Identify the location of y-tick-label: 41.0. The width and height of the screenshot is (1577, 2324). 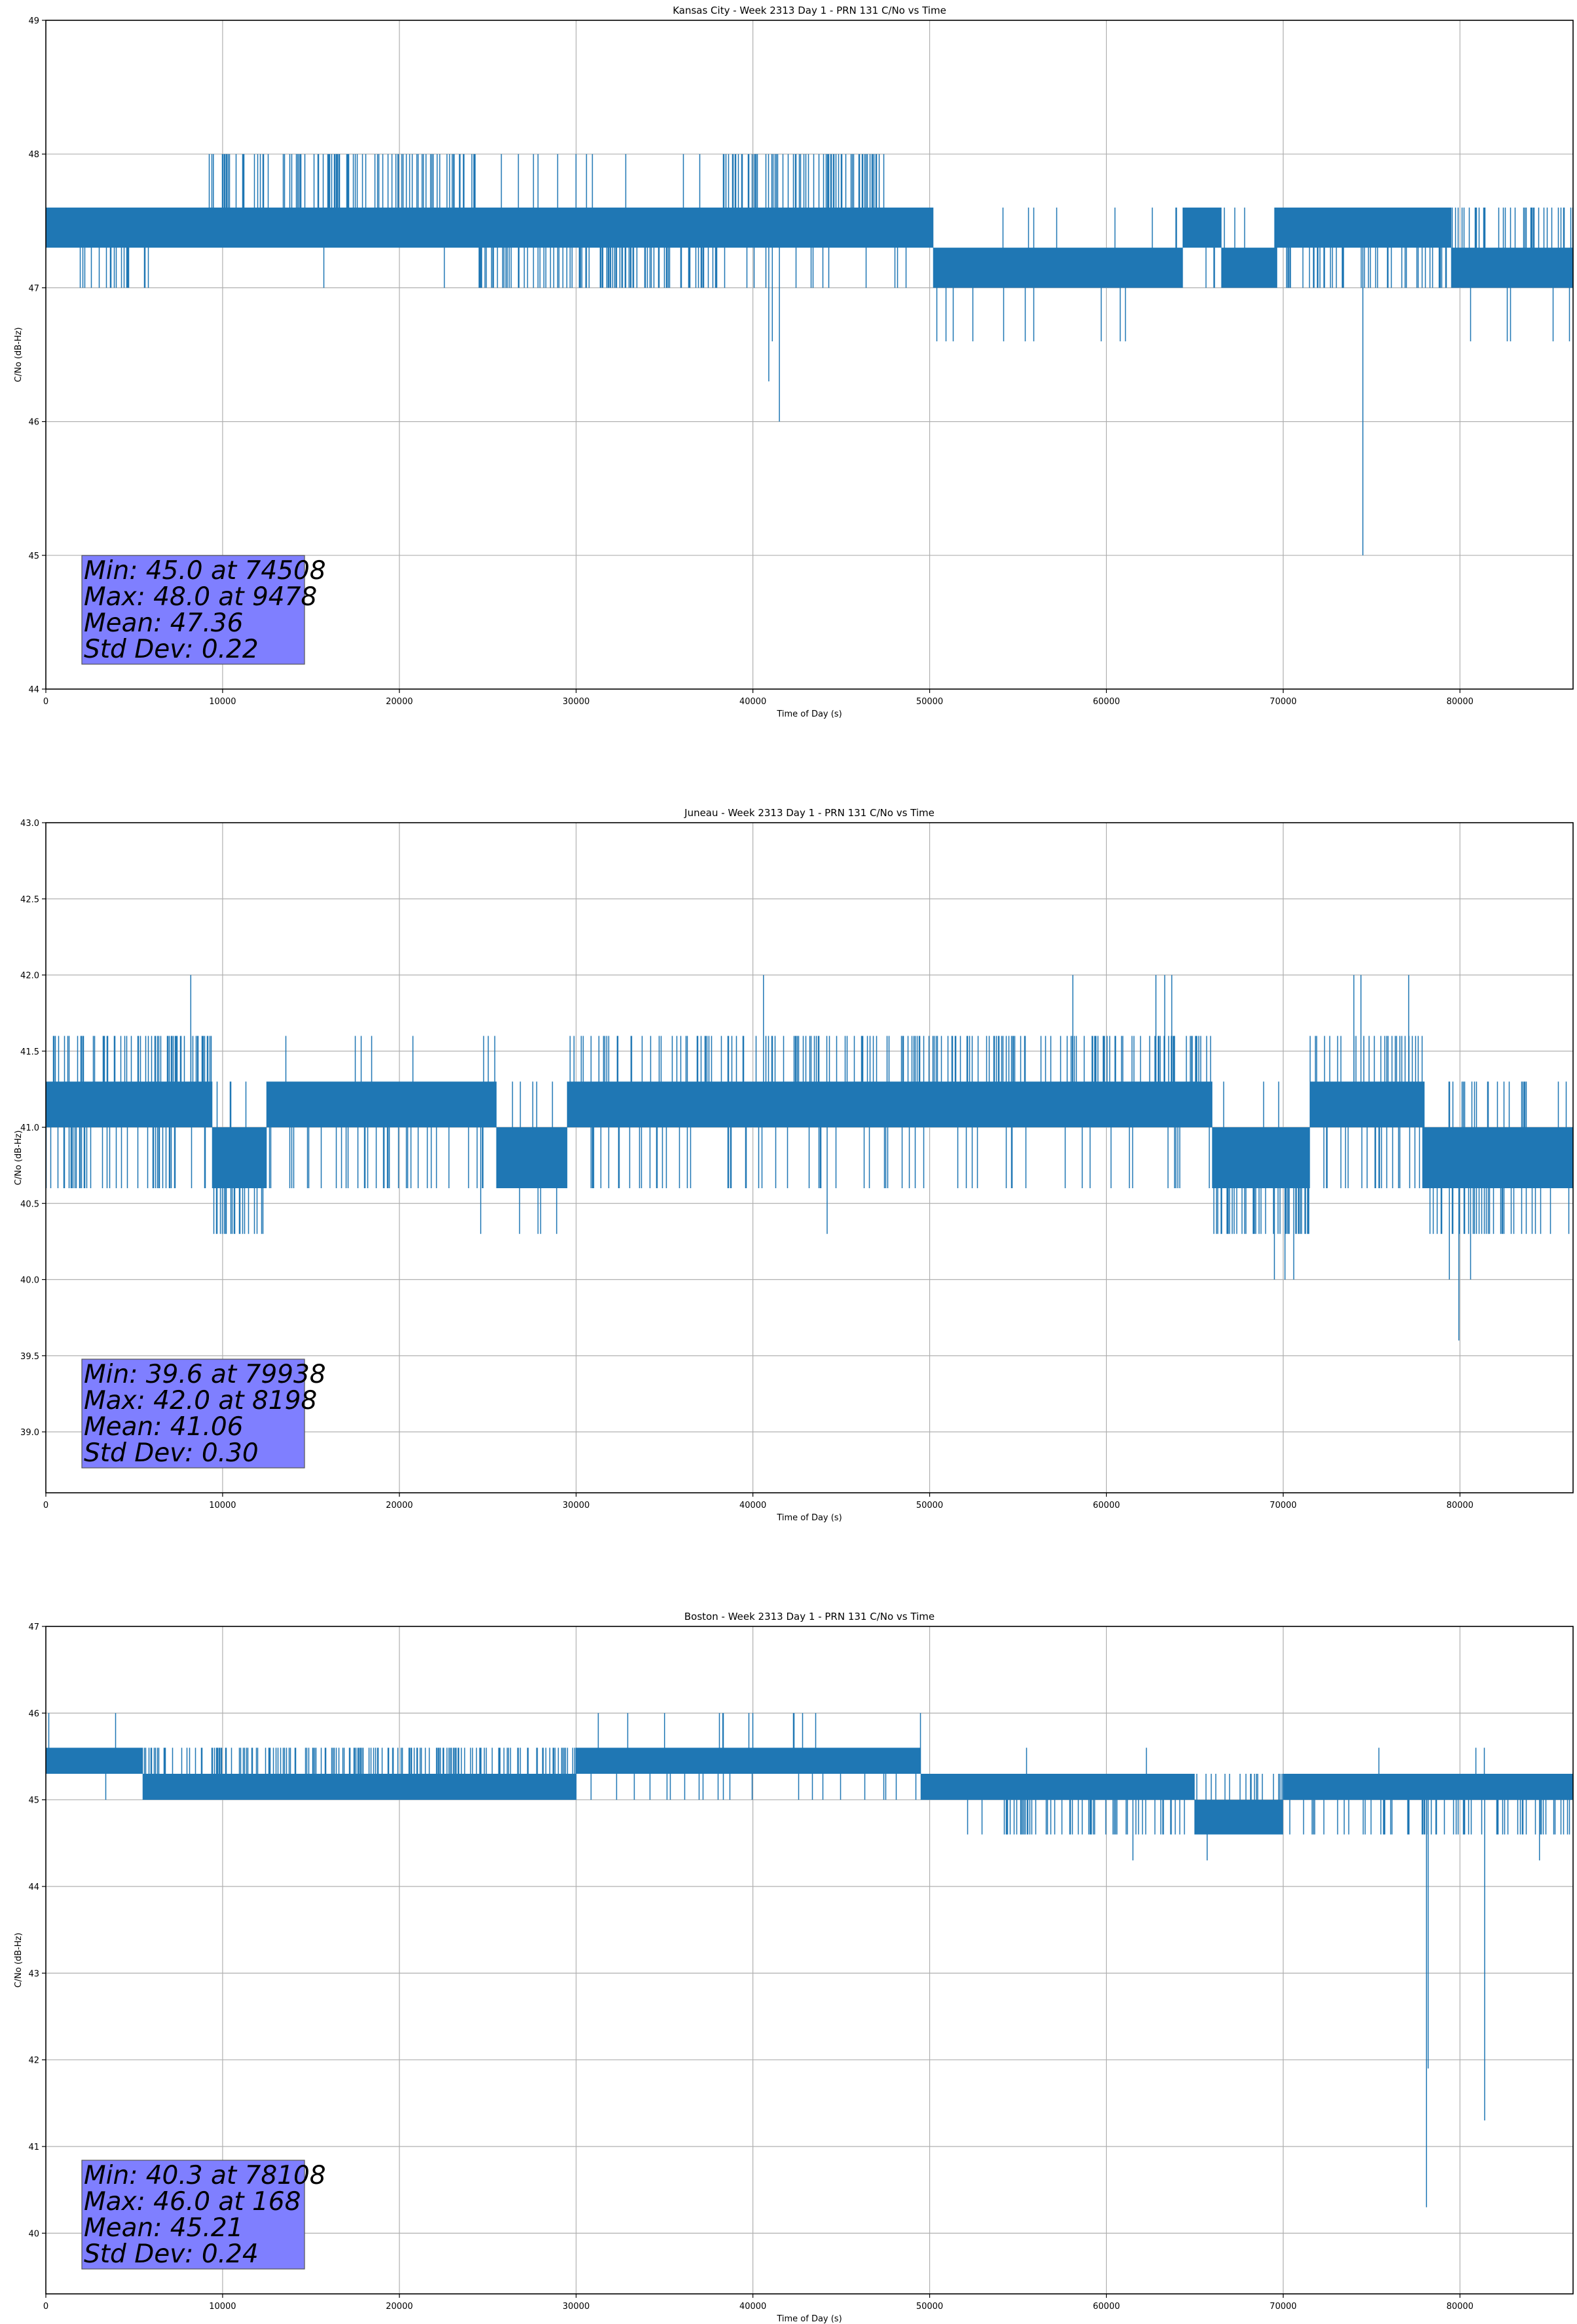
(29, 1128).